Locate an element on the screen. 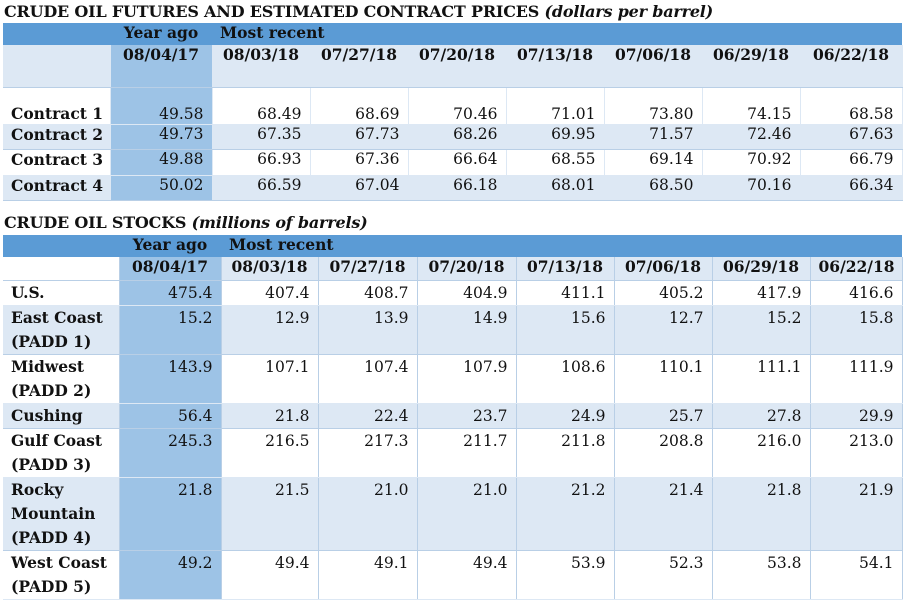  stocks-value: 417.9 is located at coordinates (761, 293).